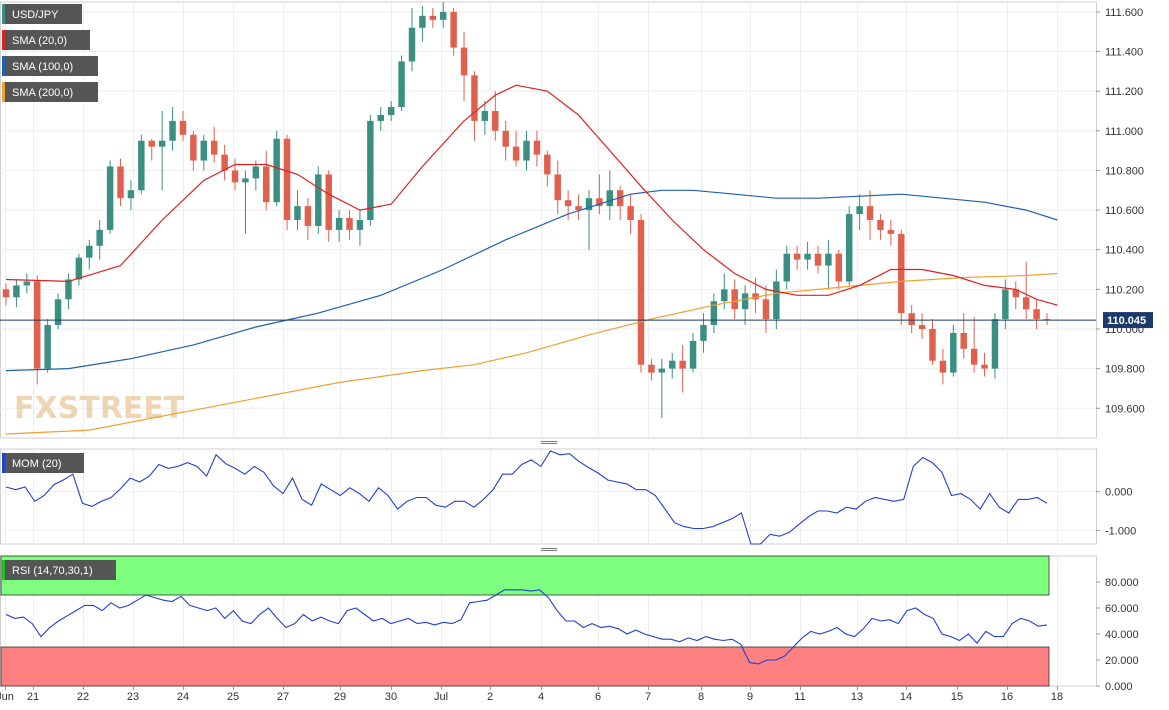 The image size is (1169, 710). What do you see at coordinates (59, 570) in the screenshot?
I see `rsi-legend-box` at bounding box center [59, 570].